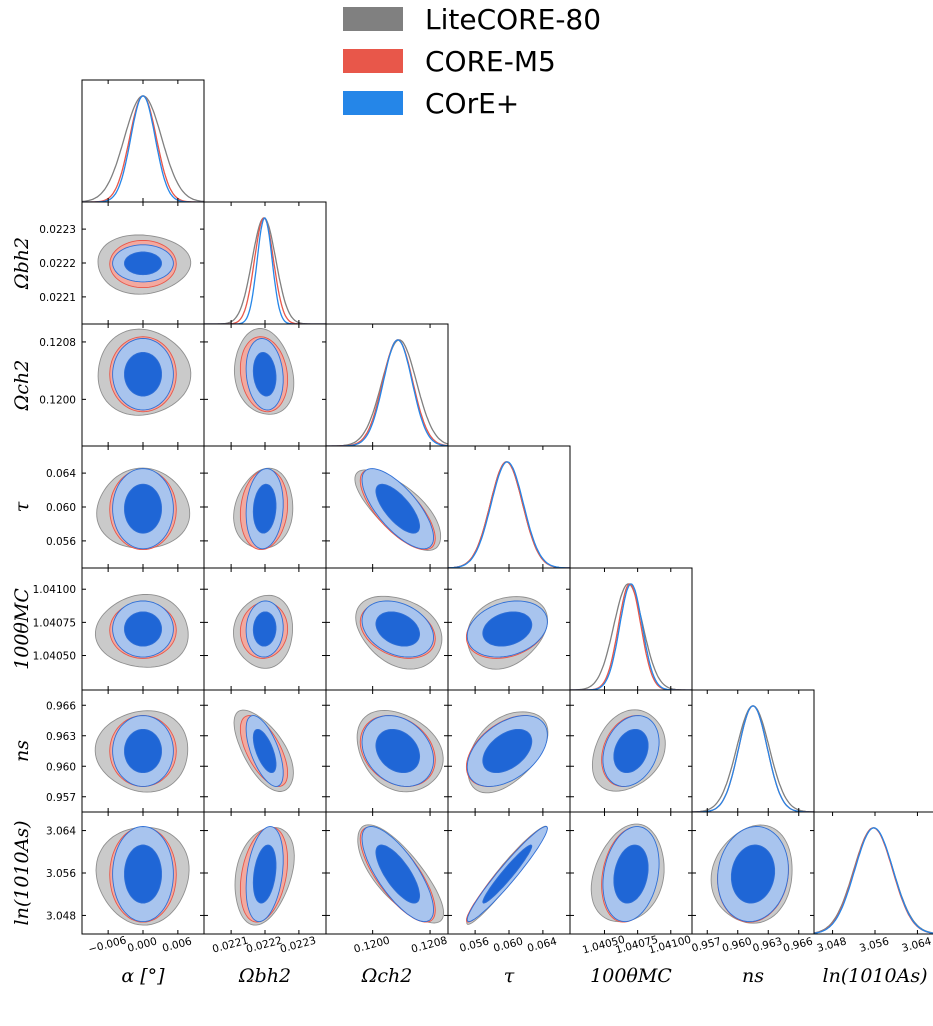  What do you see at coordinates (513, 19) in the screenshot?
I see `legend-label-0: LiteCORE-80` at bounding box center [513, 19].